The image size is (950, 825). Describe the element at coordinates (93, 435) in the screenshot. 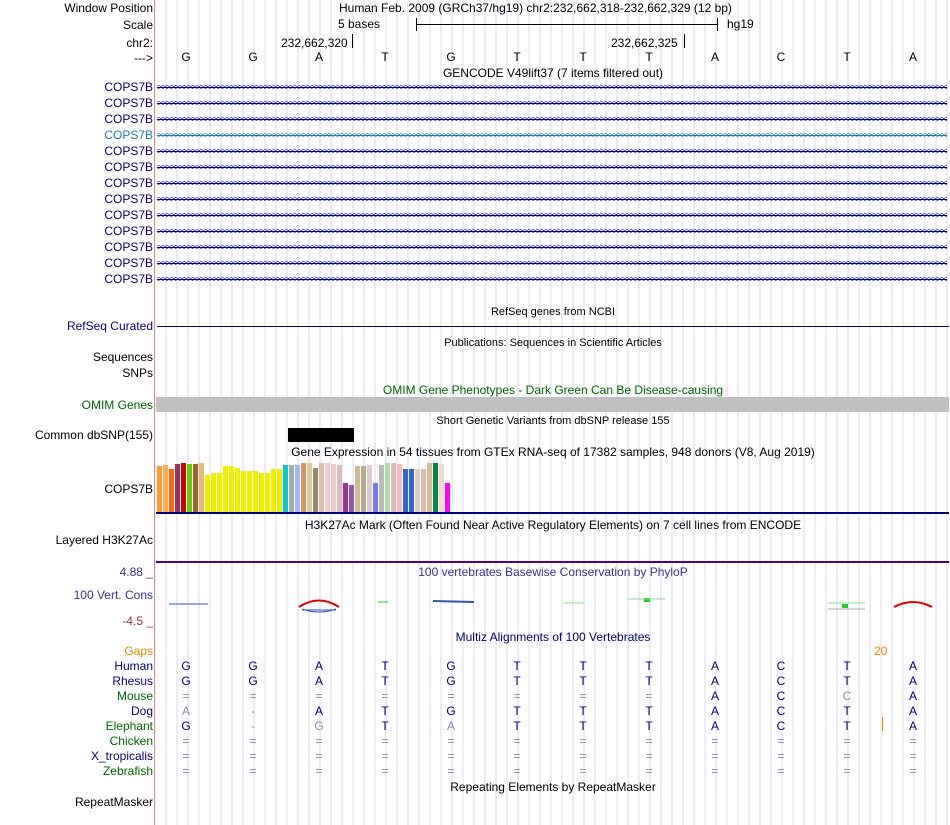

I see `dbsnp-label: Common dbSNP(155)` at that location.